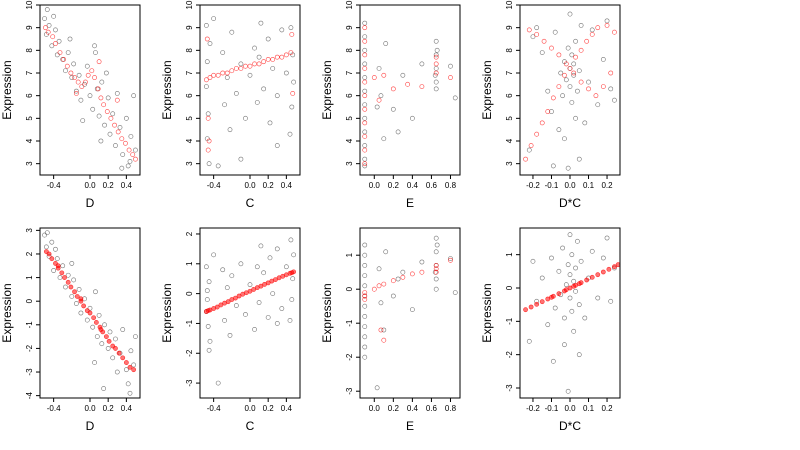 Image resolution: width=800 pixels, height=450 pixels. Describe the element at coordinates (349, 50) in the screenshot. I see `y-tick-label: 8` at that location.